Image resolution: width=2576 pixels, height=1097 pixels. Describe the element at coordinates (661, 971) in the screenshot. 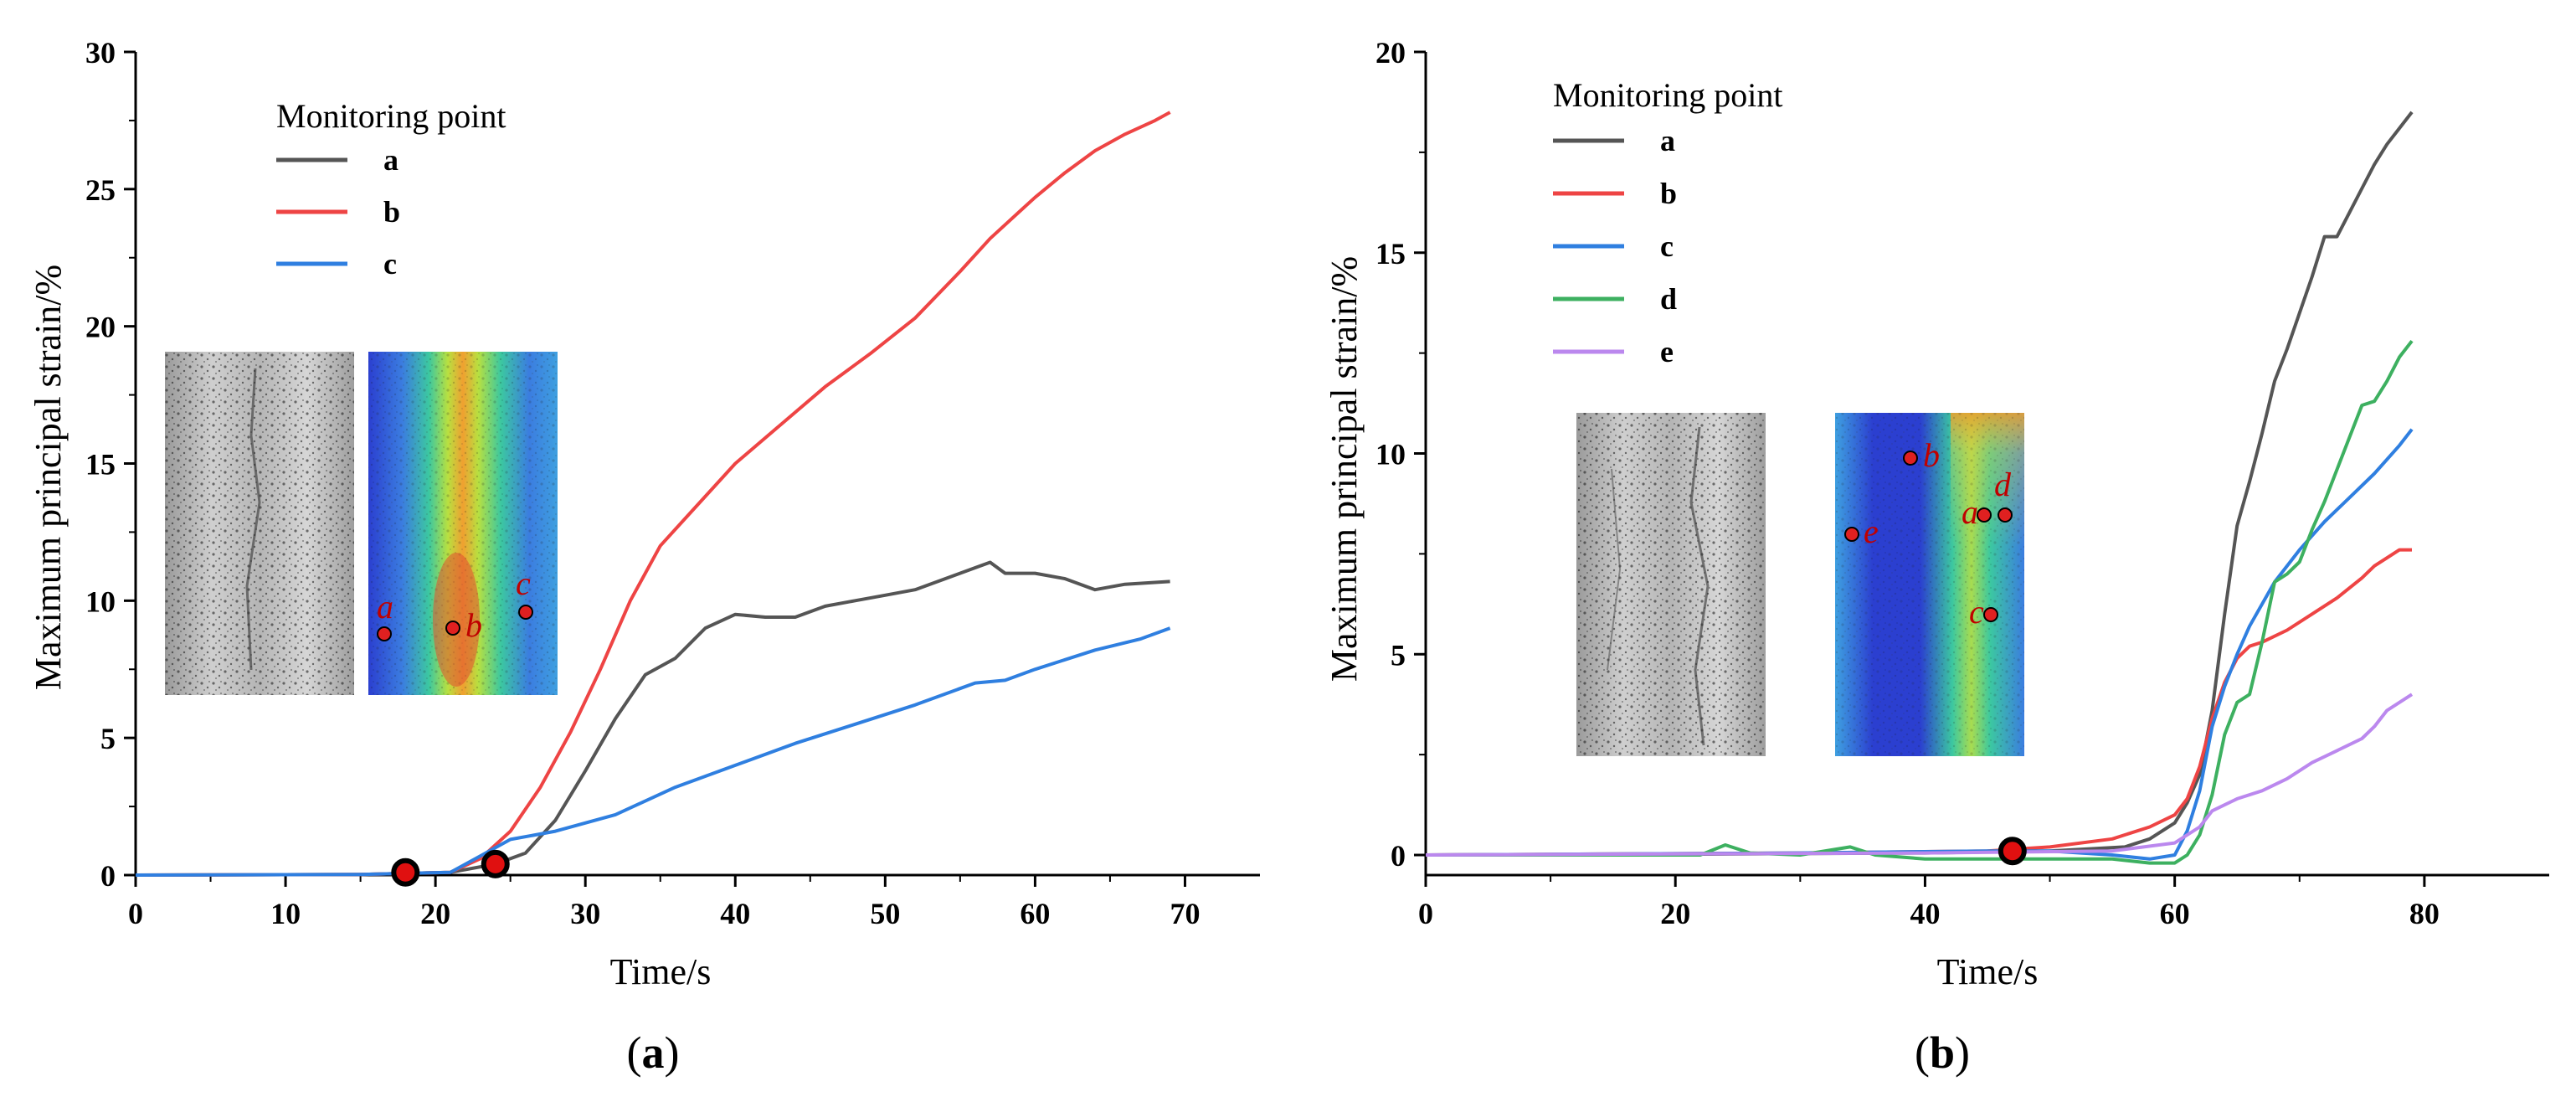

I see `x-axis-label-a: Time/s` at that location.